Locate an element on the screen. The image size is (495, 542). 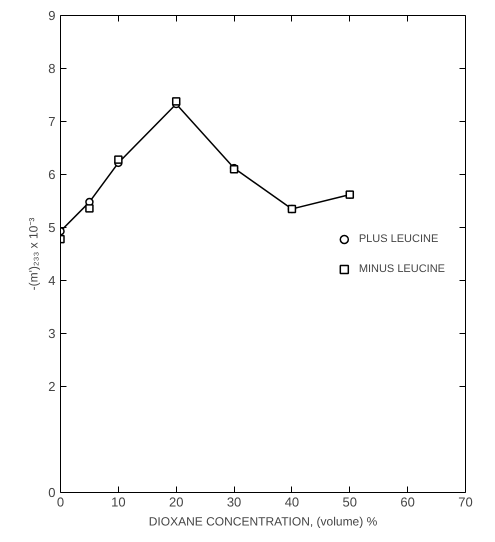
y-tick-label: 5 is located at coordinates (52, 227).